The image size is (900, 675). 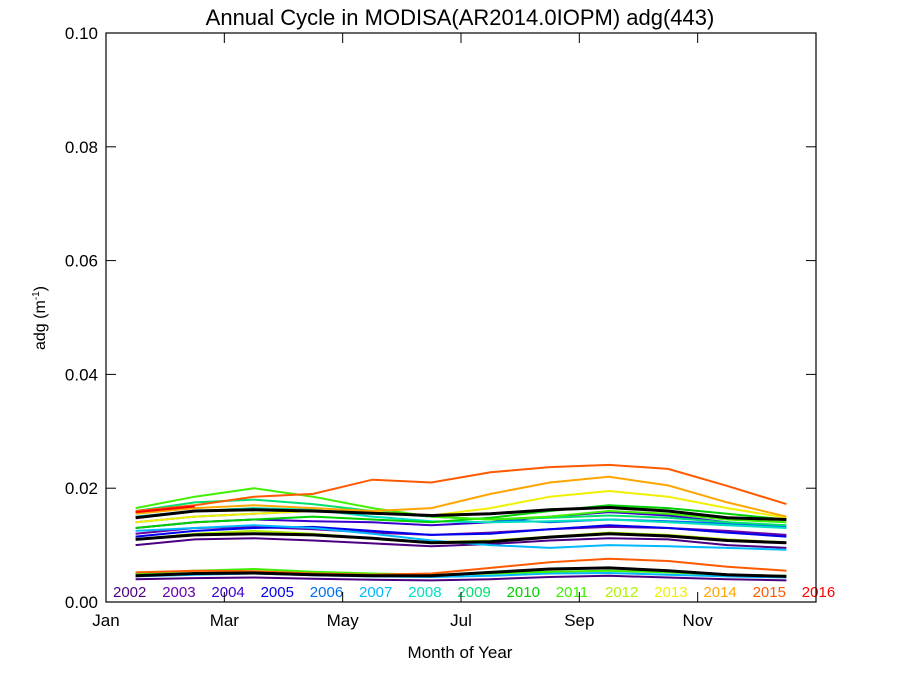 I want to click on legend-label-2008: 2008, so click(x=424, y=592).